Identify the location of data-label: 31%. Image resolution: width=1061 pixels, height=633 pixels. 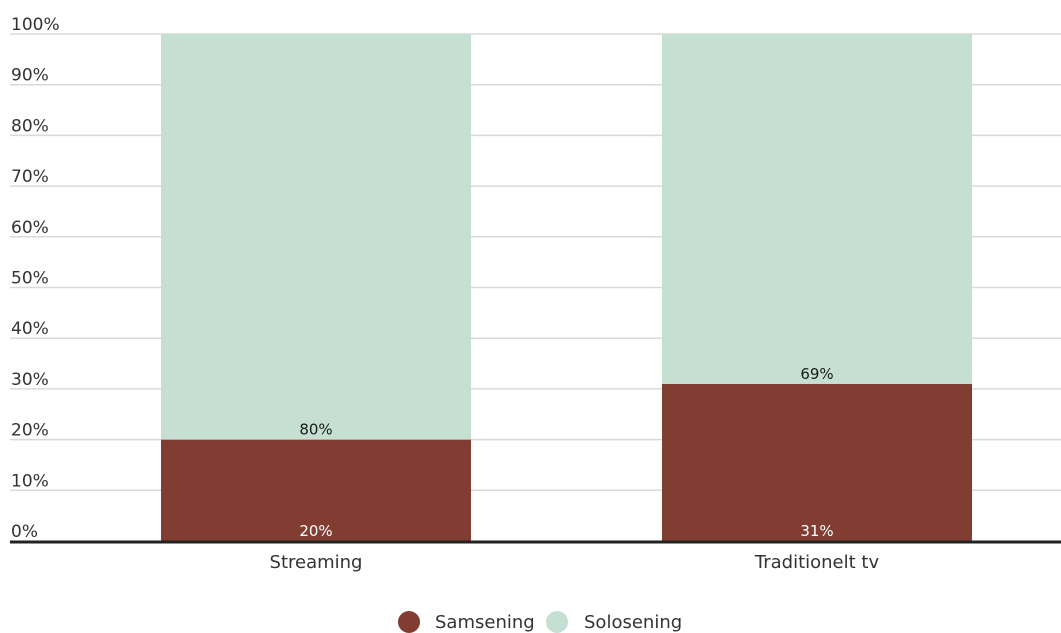
(816, 531).